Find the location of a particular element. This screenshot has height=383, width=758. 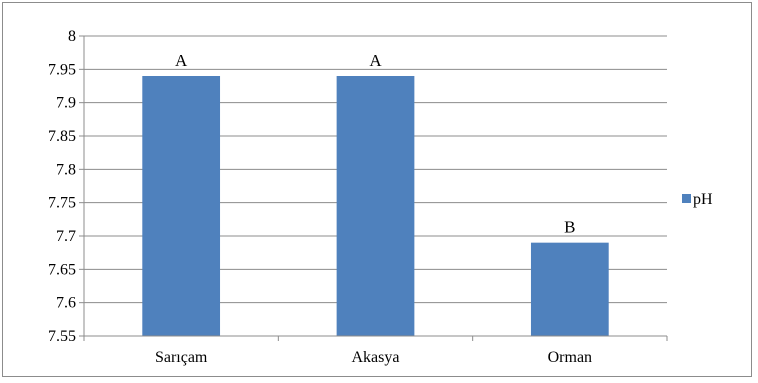

y-tick-label: 7.95 is located at coordinates (62, 69).